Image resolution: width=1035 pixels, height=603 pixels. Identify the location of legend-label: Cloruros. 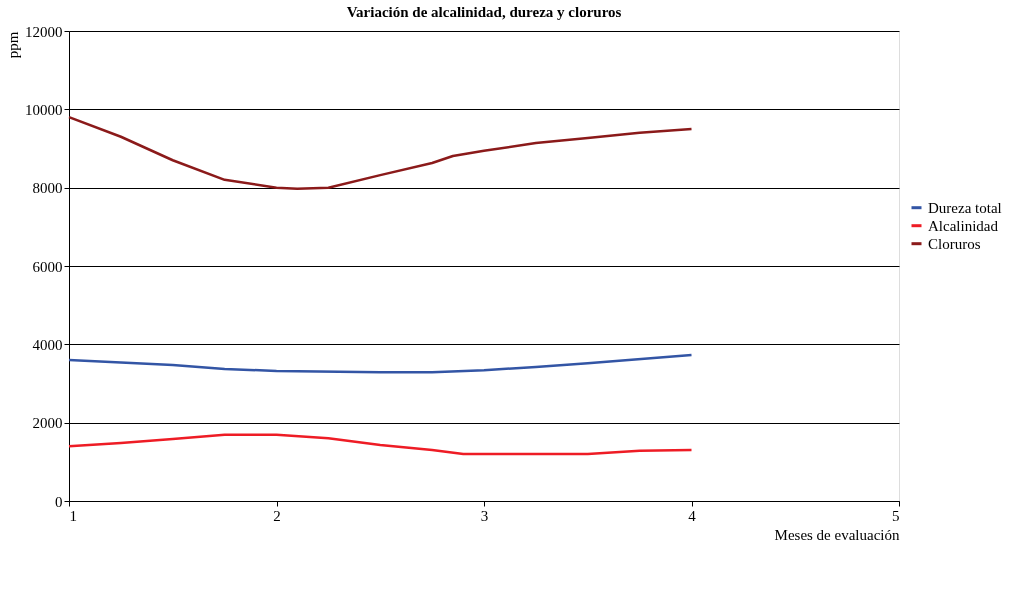
(954, 243).